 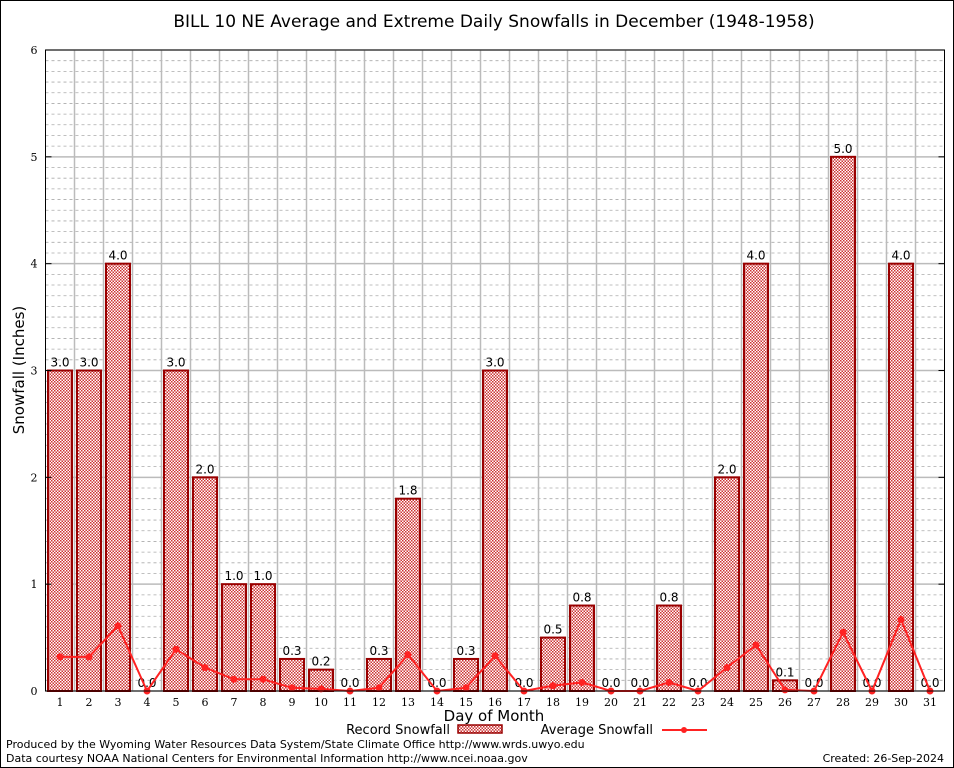 I want to click on x-tick-label: 20, so click(x=611, y=702).